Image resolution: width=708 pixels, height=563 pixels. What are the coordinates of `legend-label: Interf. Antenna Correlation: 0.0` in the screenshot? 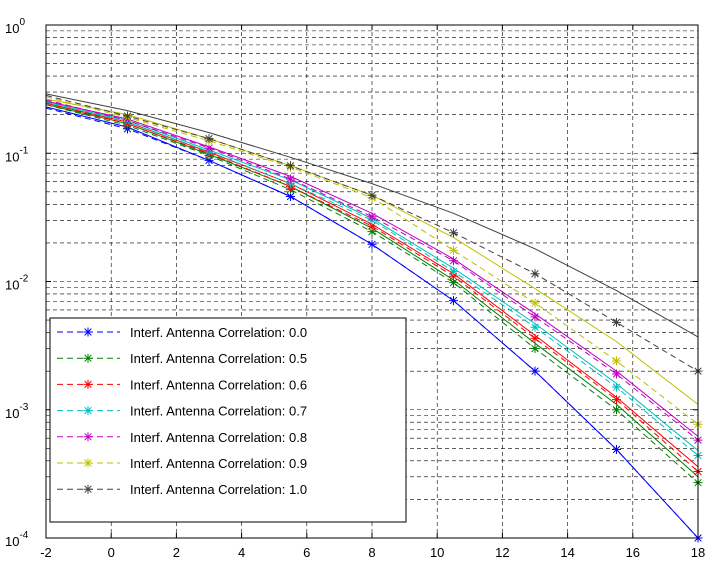 It's located at (218, 332).